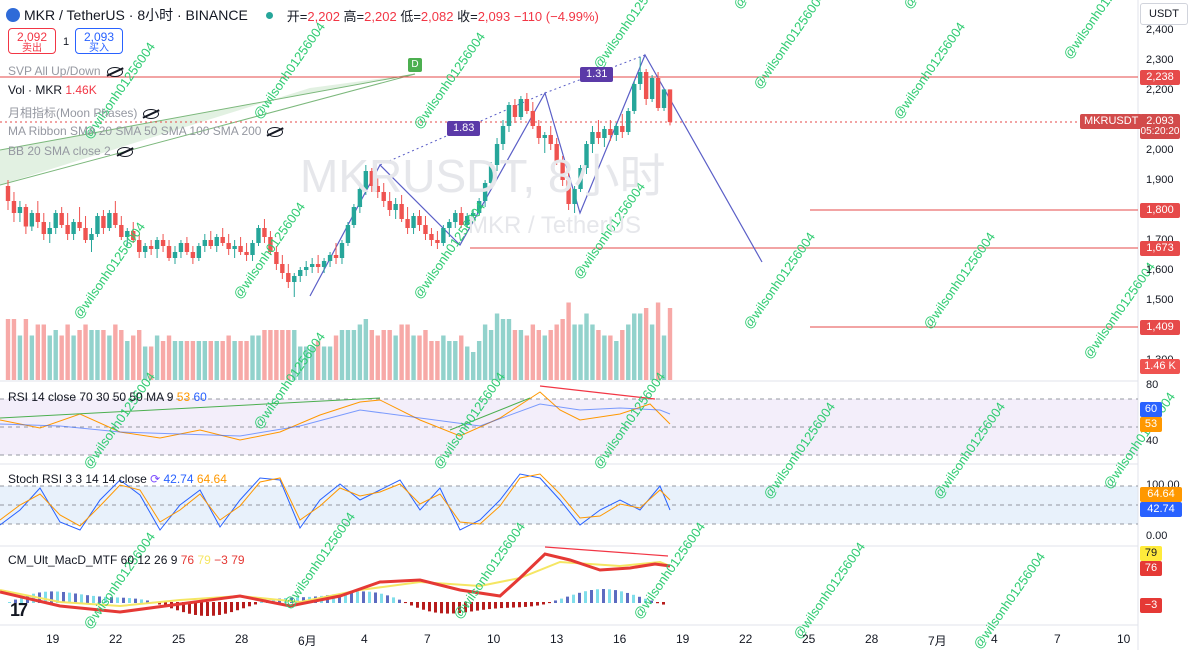 The height and width of the screenshot is (650, 1200). I want to click on stoch-value-label: 64.64, so click(1161, 494).